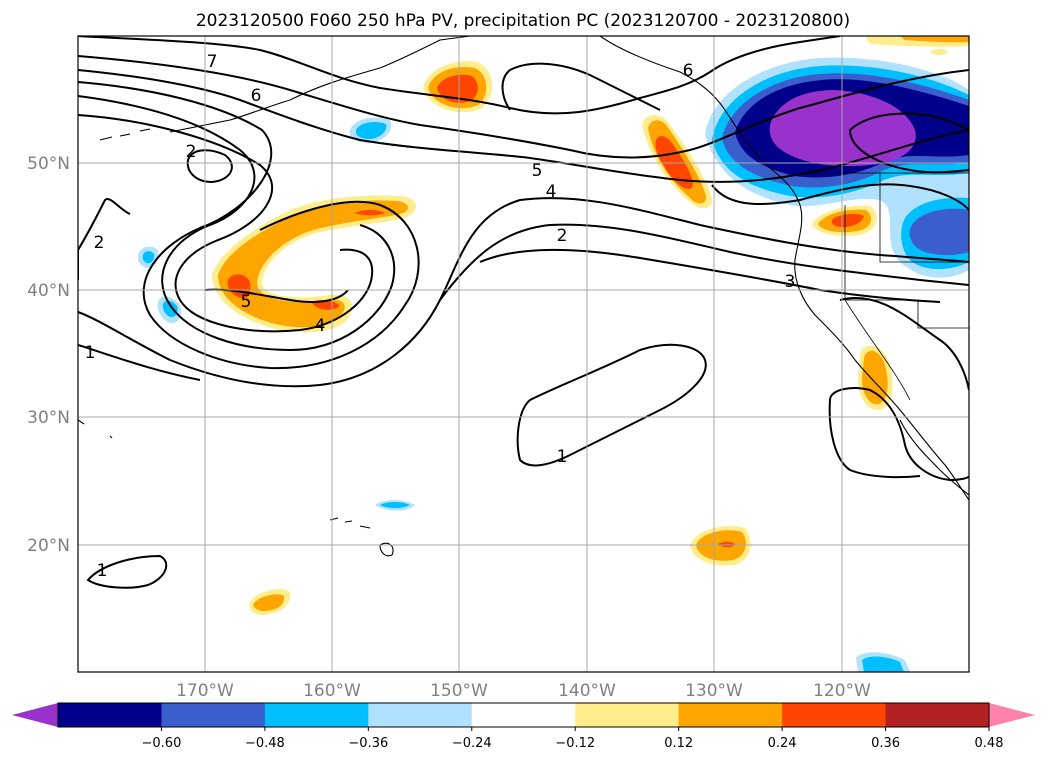 Image resolution: width=1047 pixels, height=765 pixels. What do you see at coordinates (48, 355) in the screenshot?
I see `lat-labels: 50°N 40°N 30°N 20°N` at bounding box center [48, 355].